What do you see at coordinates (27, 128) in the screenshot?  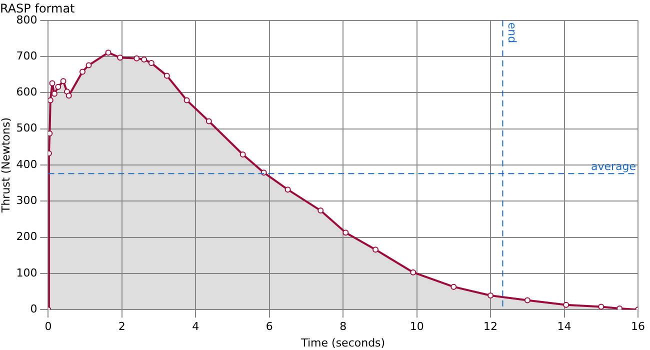 I see `y-tick-label: 500` at bounding box center [27, 128].